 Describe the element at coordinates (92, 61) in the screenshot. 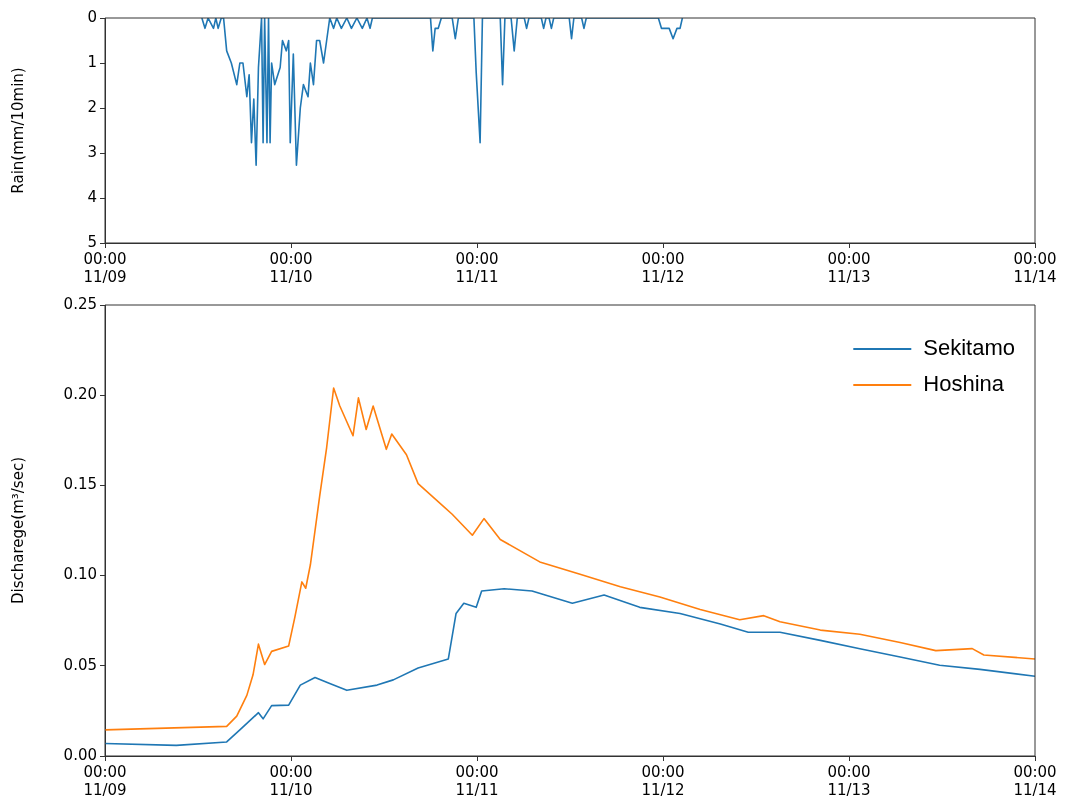

I see `y-tick-label: 1` at that location.